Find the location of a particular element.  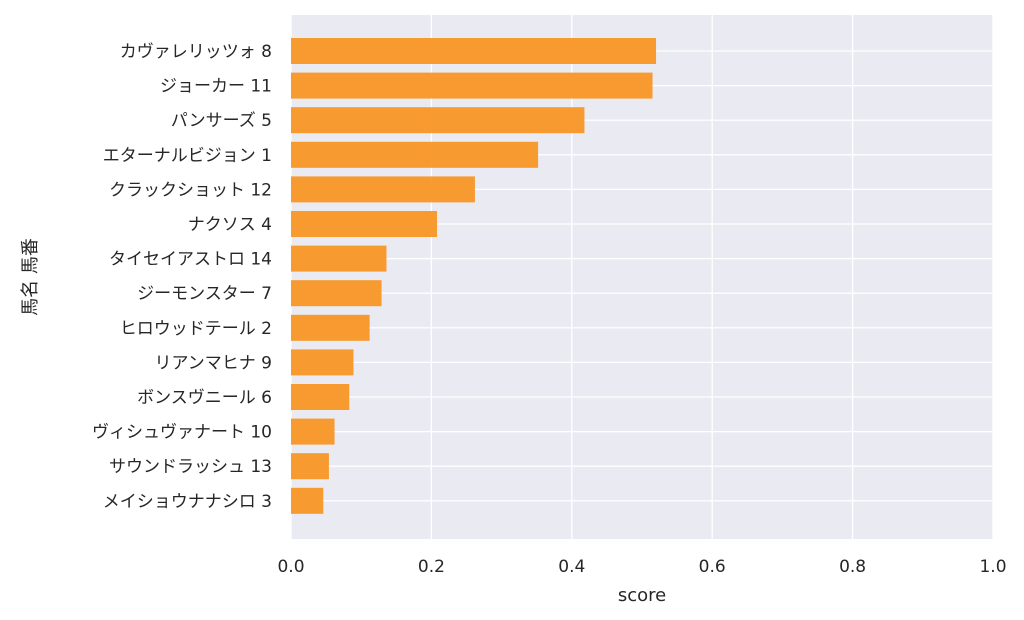

y-tick-label: サウンドラッシュ 13 is located at coordinates (190, 467).